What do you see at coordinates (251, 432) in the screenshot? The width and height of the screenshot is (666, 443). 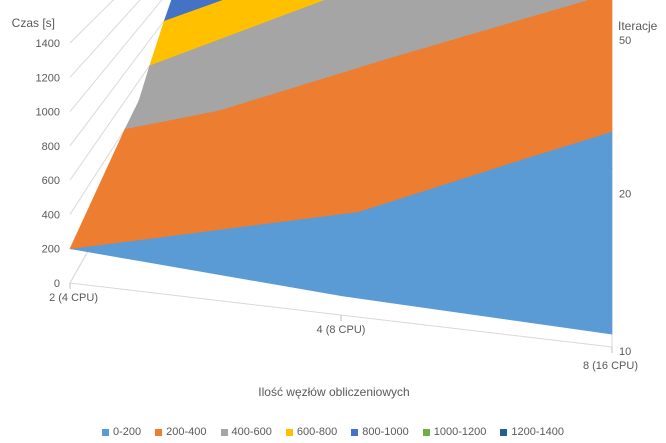 I see `legend-label: 400-600` at bounding box center [251, 432].